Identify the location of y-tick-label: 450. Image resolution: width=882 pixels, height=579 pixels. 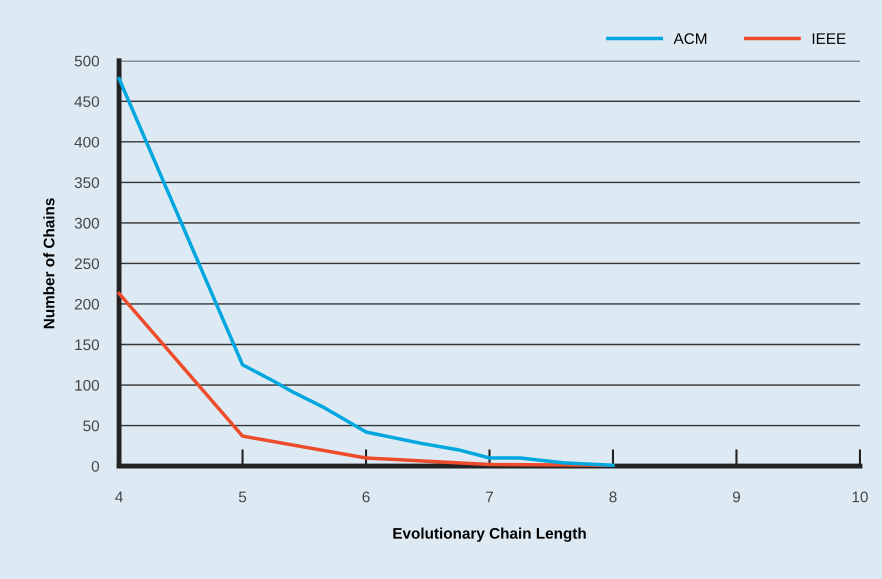
(87, 102).